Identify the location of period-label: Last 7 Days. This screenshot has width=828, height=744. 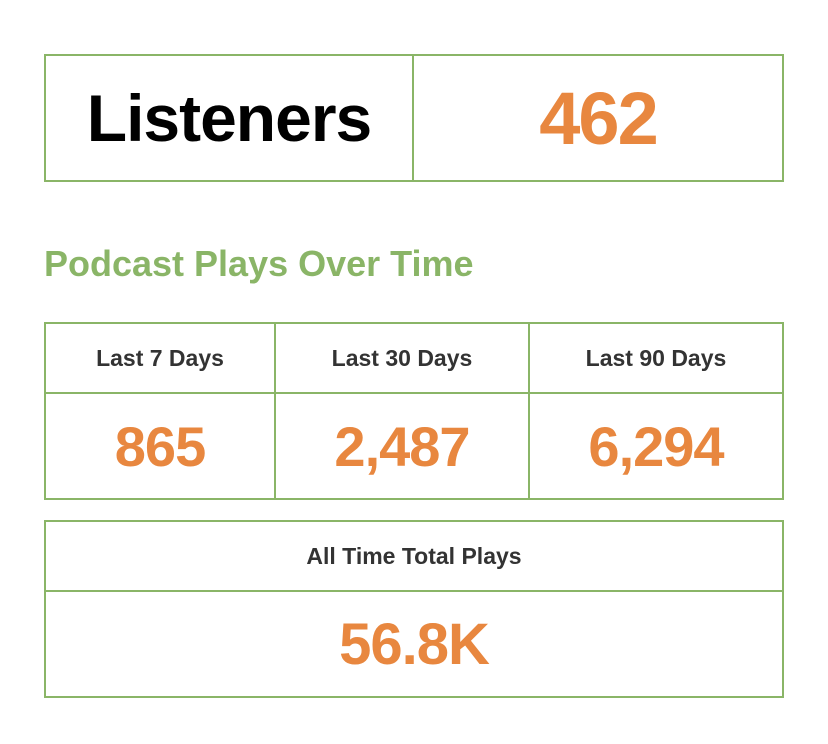
(160, 357).